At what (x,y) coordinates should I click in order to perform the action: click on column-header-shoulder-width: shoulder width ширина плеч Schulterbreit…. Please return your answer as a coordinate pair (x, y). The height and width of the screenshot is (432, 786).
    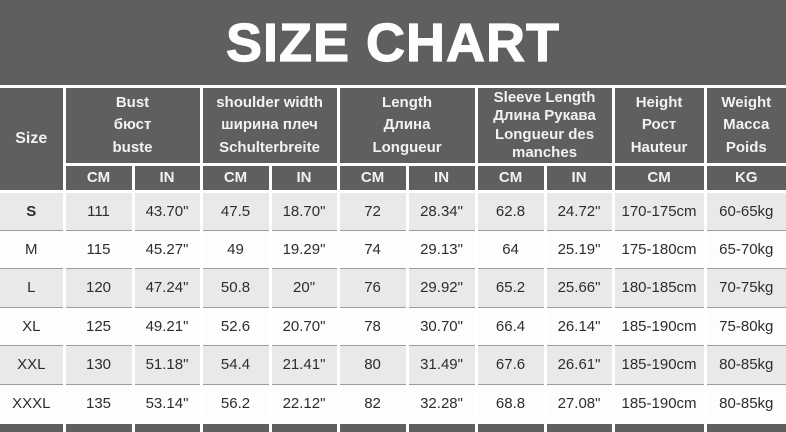
    Looking at the image, I should click on (269, 125).